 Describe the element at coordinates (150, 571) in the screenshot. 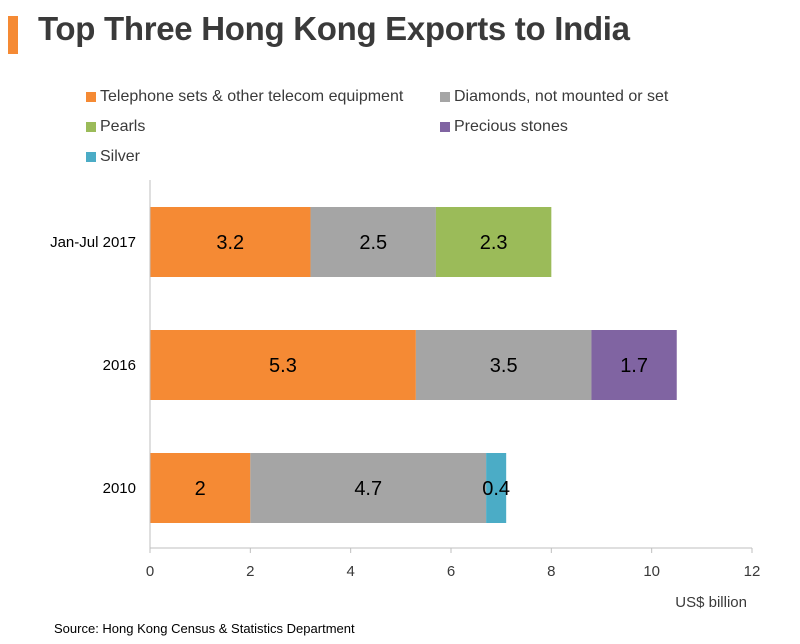

I see `x-tick-label: 0` at that location.